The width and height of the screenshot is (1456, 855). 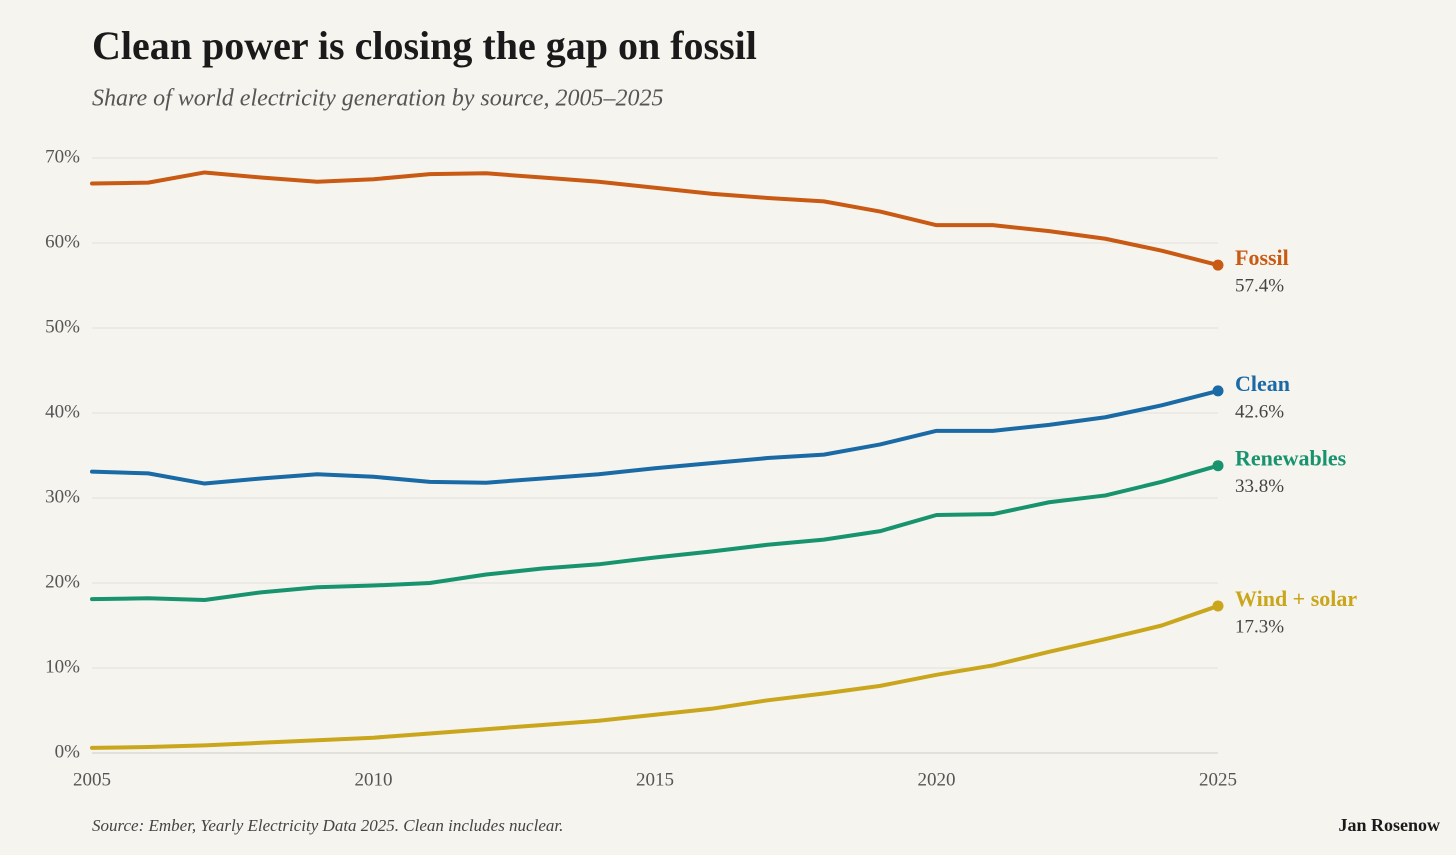 What do you see at coordinates (62, 496) in the screenshot?
I see `y-tick-label: 30%` at bounding box center [62, 496].